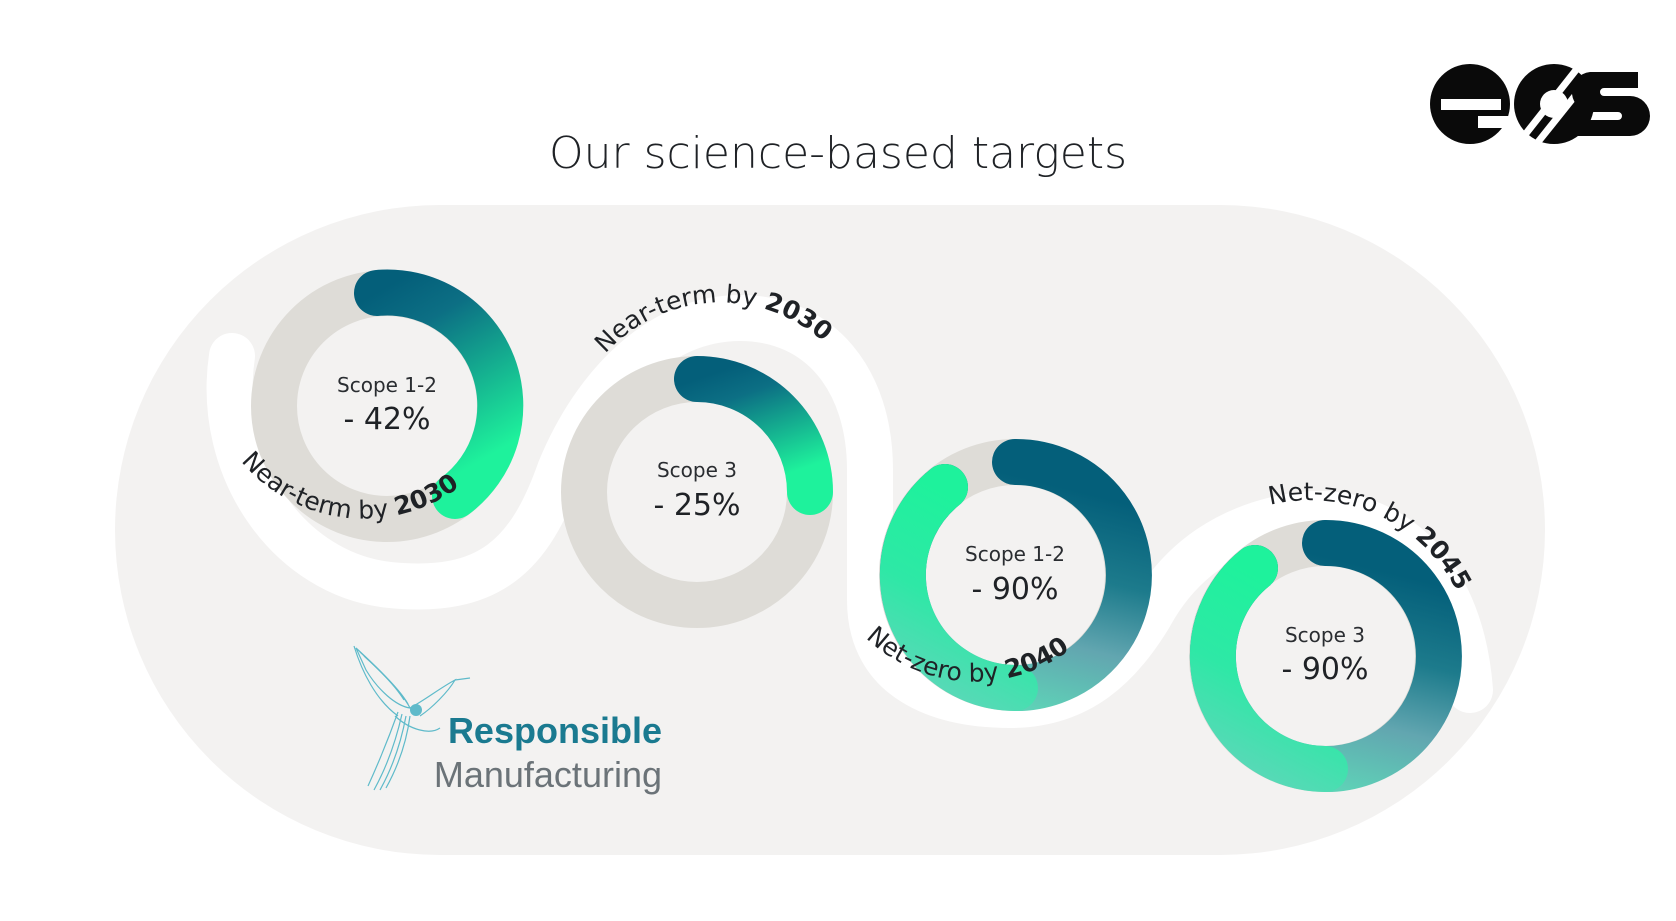 The width and height of the screenshot is (1676, 921). I want to click on reduction-value: - 25%, so click(696, 505).